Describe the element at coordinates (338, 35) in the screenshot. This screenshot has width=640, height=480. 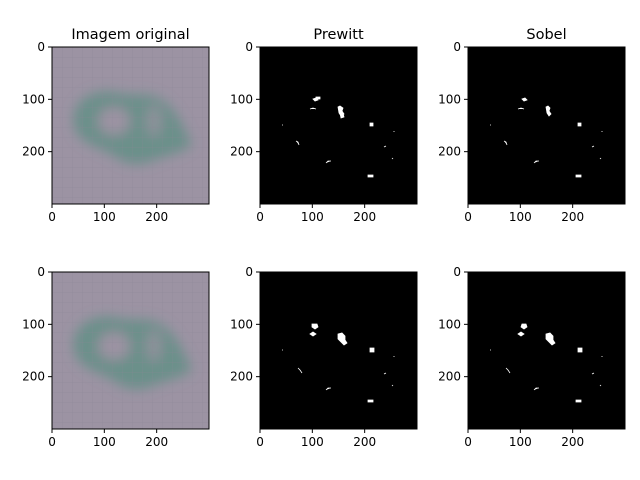
I see `panel-title: Prewitt` at that location.